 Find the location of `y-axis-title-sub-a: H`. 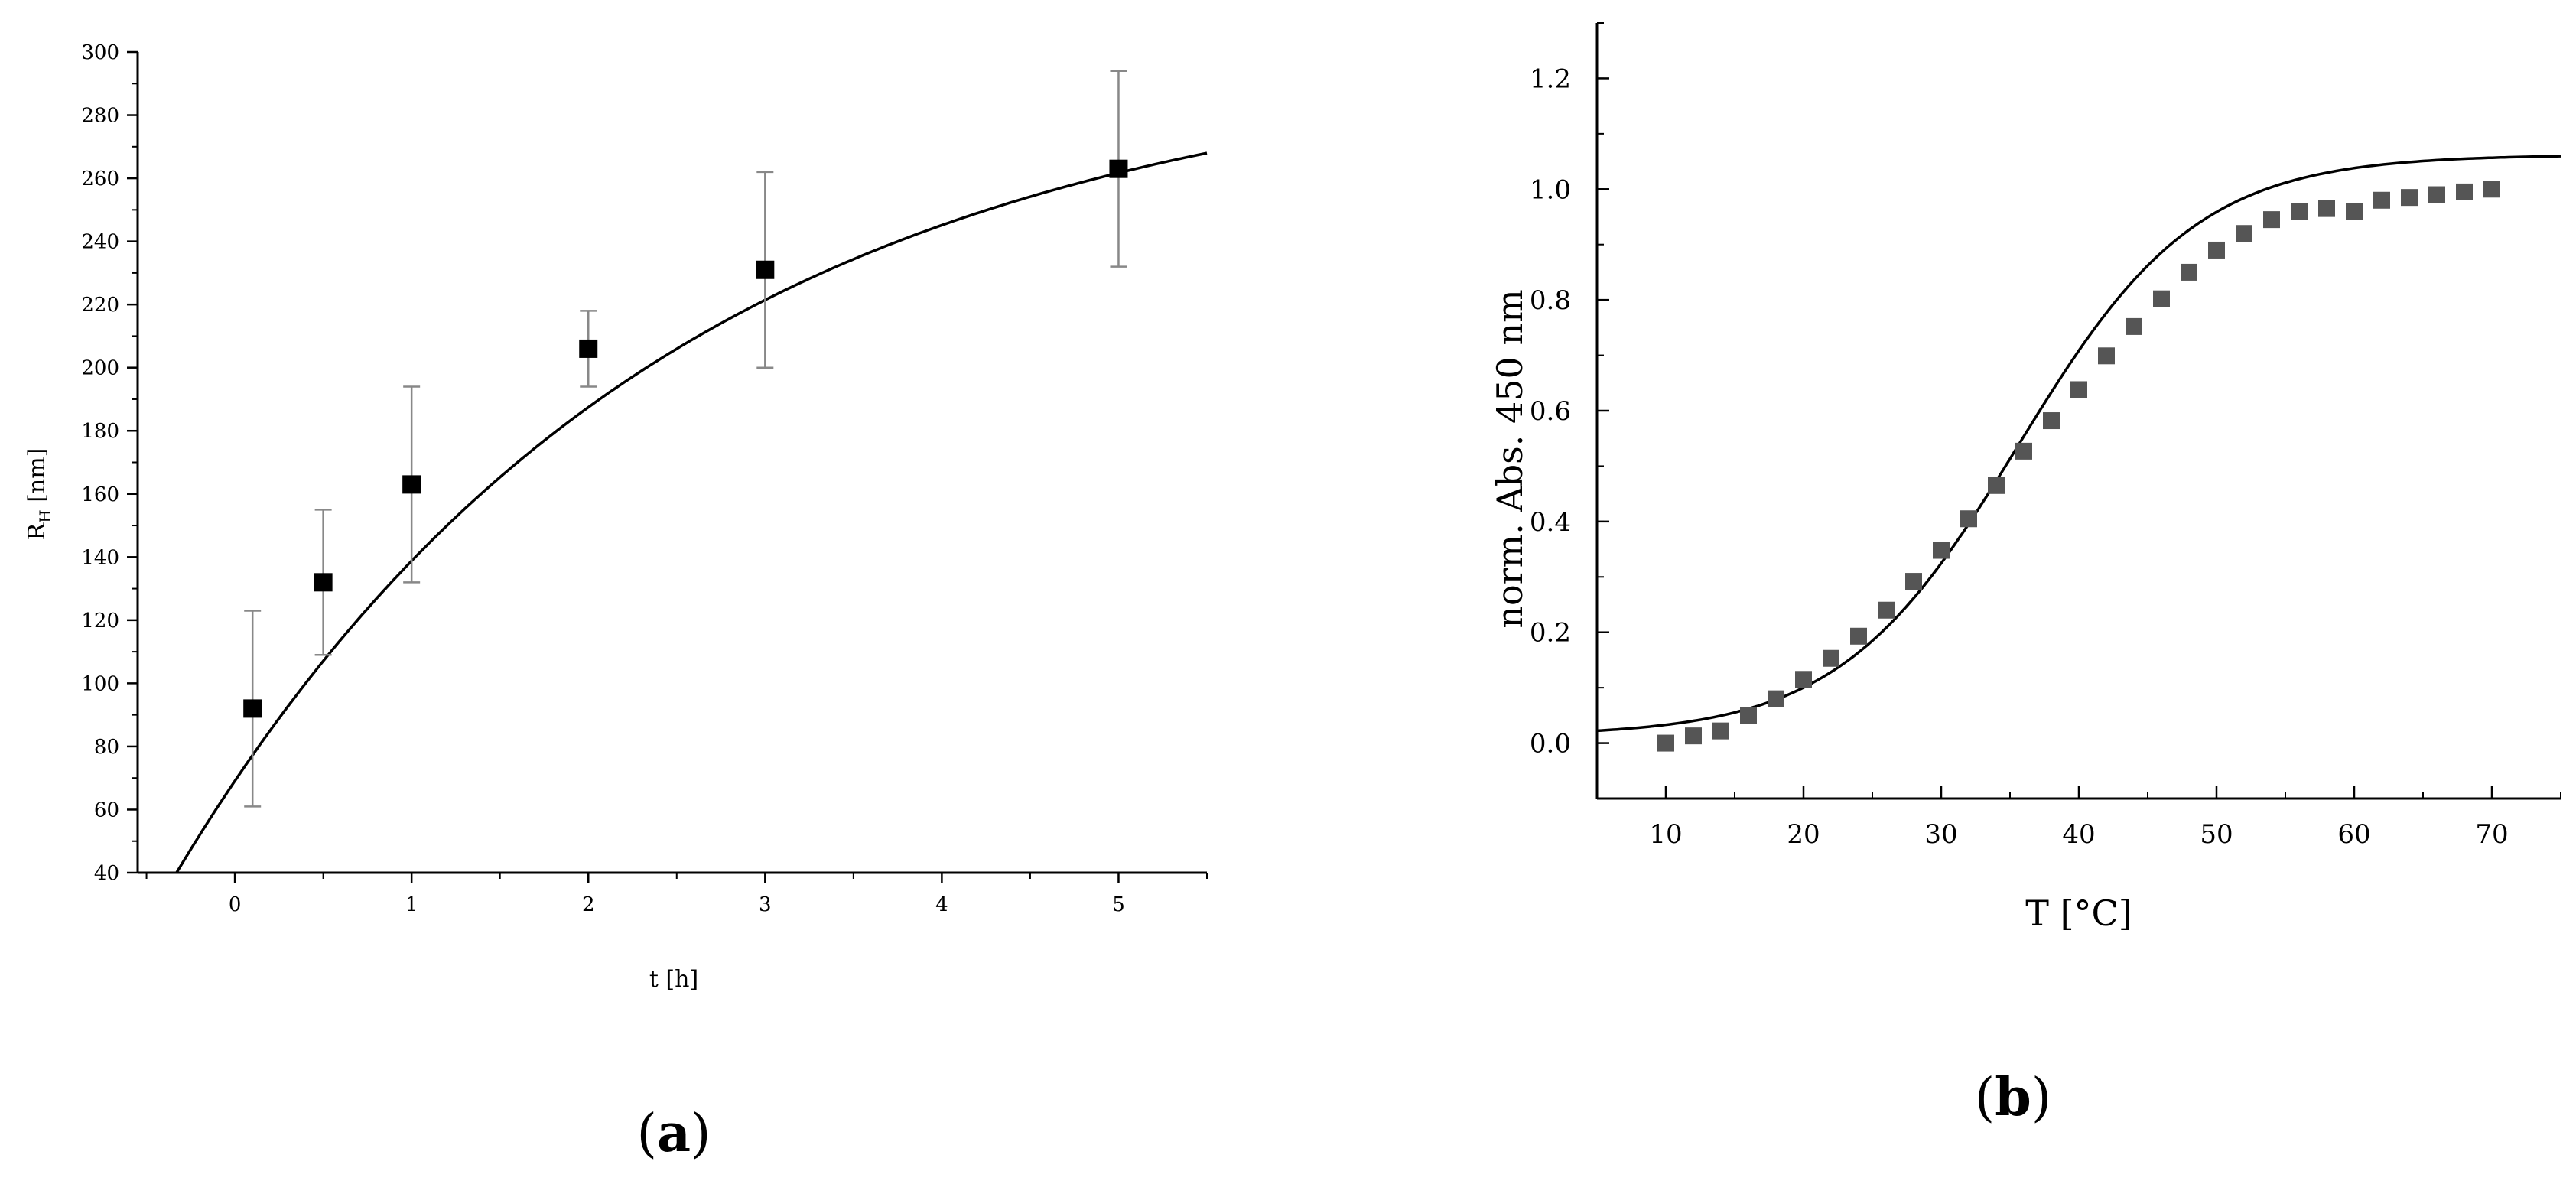

y-axis-title-sub-a: H is located at coordinates (45, 515).